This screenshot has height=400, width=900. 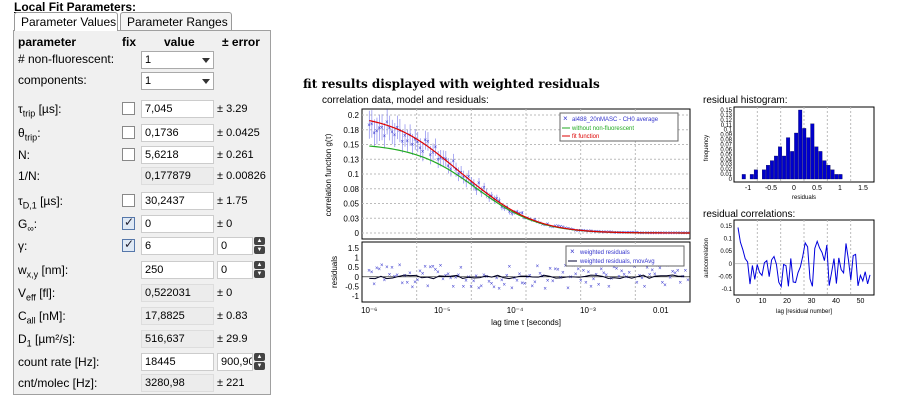 What do you see at coordinates (148, 81) in the screenshot?
I see `components-value: 1` at bounding box center [148, 81].